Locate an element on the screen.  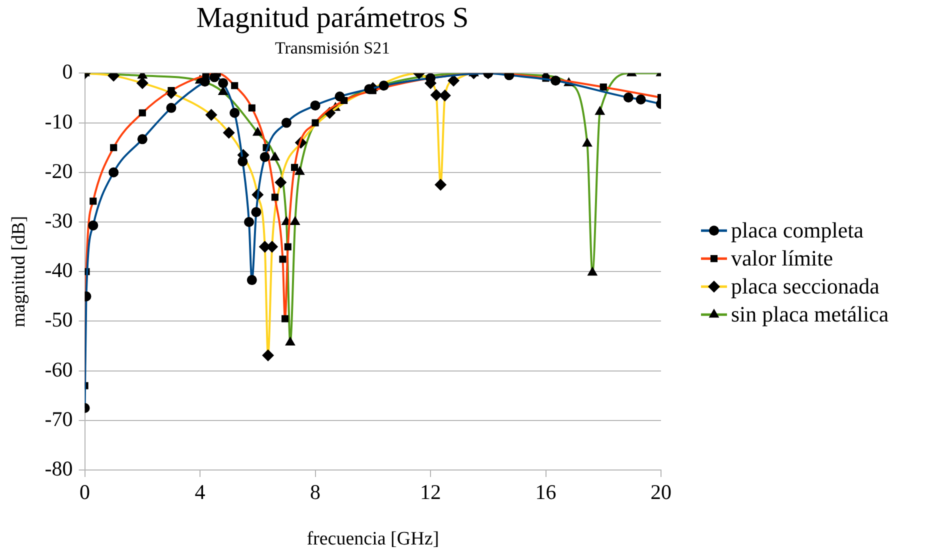
x-tick-label: 4 is located at coordinates (200, 492).